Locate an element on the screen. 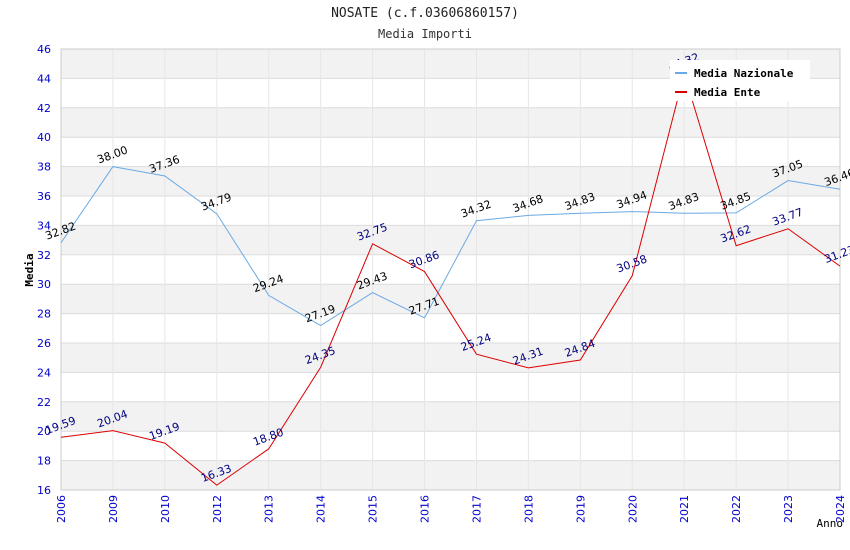 The height and width of the screenshot is (550, 850). y-tick-label: 46 is located at coordinates (44, 49).